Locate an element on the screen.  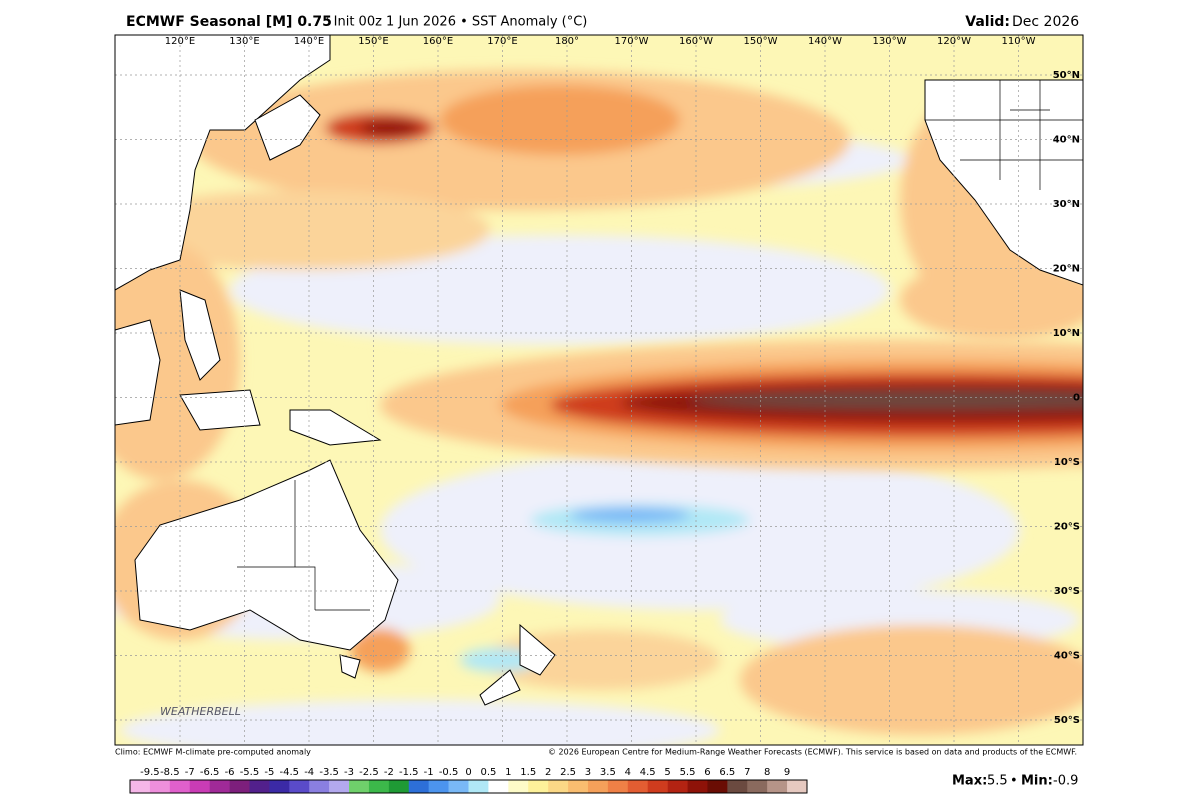
colorbar-label: -4 is located at coordinates (309, 772).